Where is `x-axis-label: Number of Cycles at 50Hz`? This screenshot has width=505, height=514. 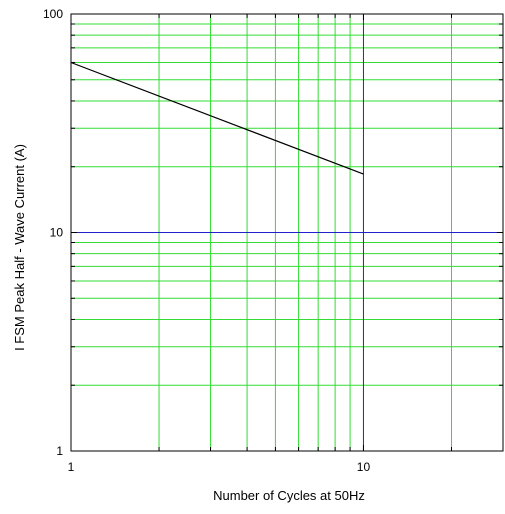 x-axis-label: Number of Cycles at 50Hz is located at coordinates (289, 495).